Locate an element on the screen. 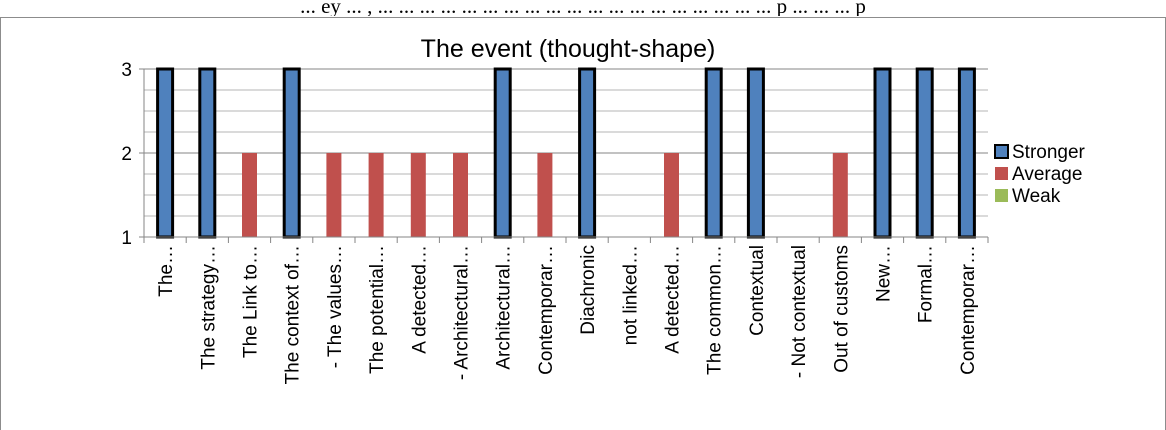 Image resolution: width=1166 pixels, height=430 pixels. legend-label-average: Average is located at coordinates (1047, 174).